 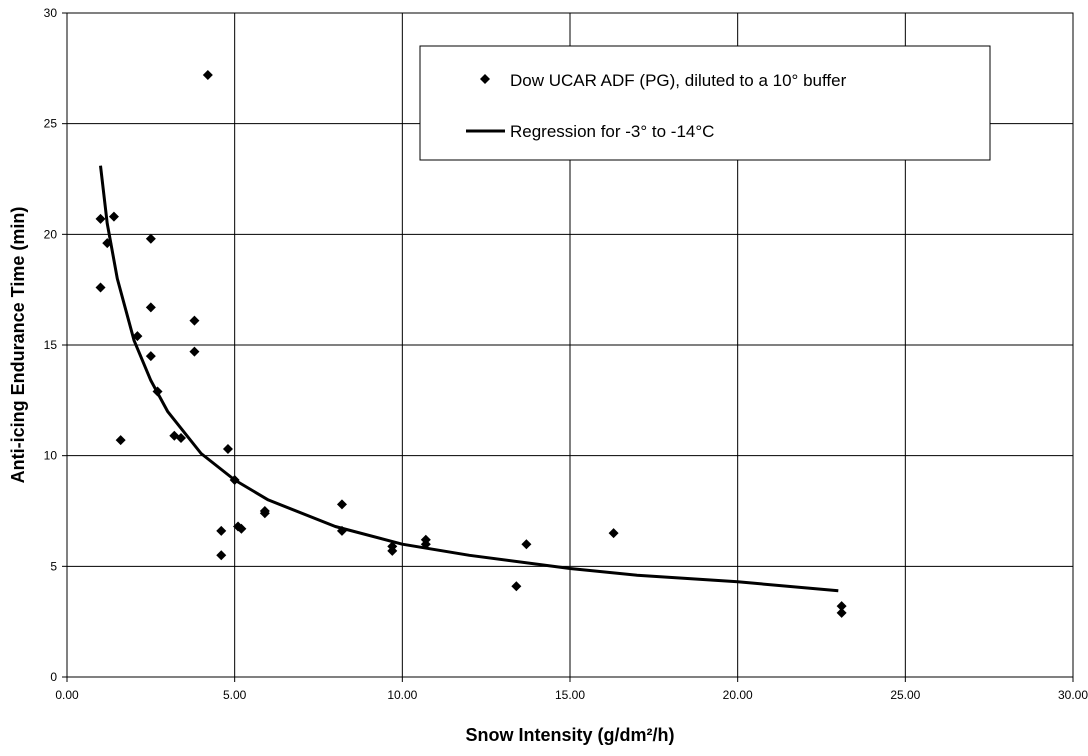 I want to click on x-tick-label: 20.00, so click(x=738, y=695).